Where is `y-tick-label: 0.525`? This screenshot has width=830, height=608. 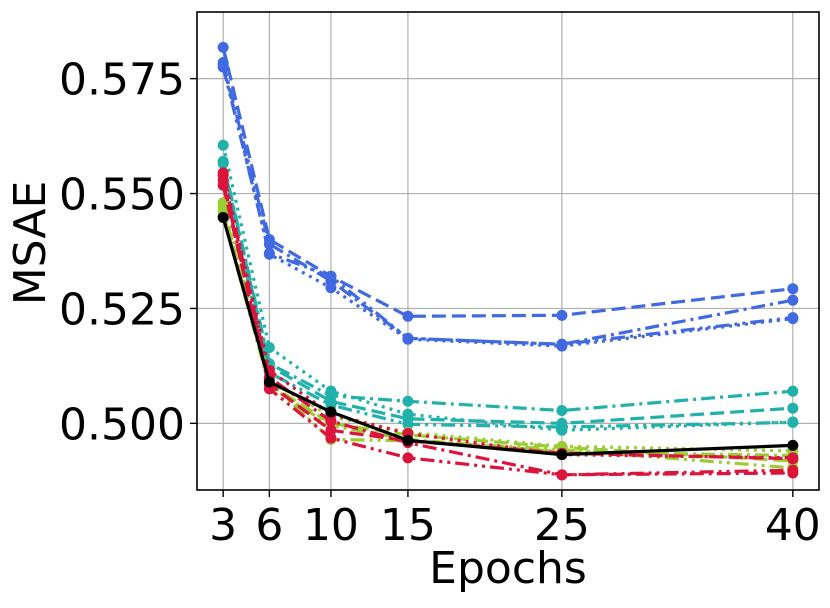 y-tick-label: 0.525 is located at coordinates (122, 309).